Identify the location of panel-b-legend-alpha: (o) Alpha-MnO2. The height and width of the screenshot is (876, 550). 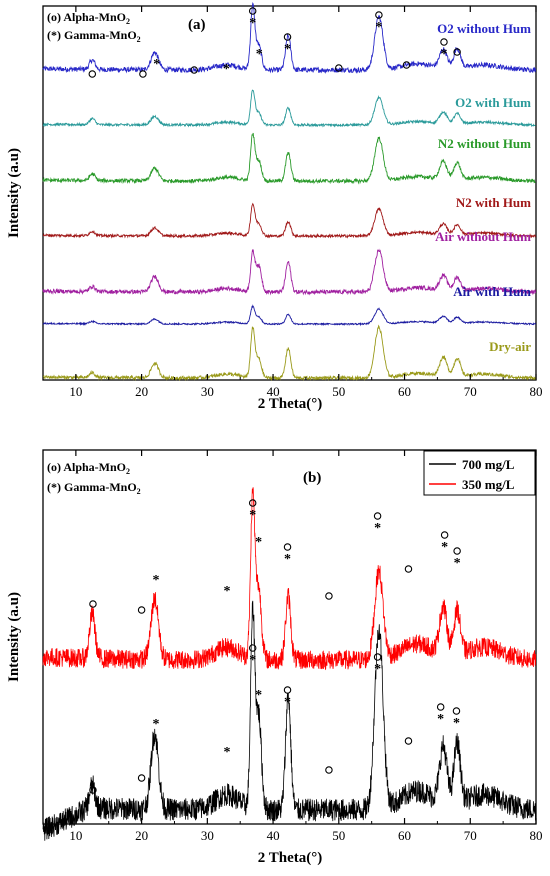
(88, 468).